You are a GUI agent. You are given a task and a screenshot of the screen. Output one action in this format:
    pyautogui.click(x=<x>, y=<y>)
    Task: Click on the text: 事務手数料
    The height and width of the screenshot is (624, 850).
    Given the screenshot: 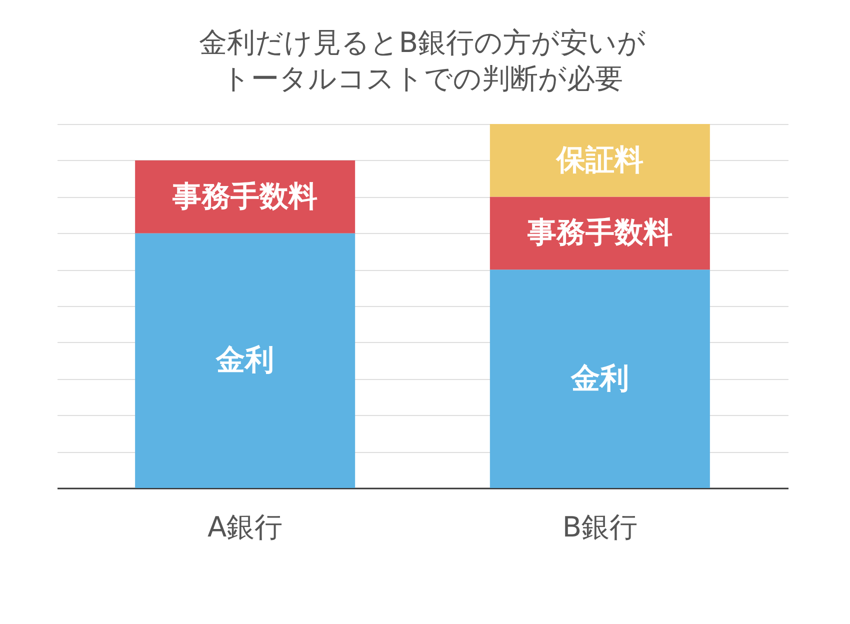 What is the action you would take?
    pyautogui.click(x=245, y=195)
    